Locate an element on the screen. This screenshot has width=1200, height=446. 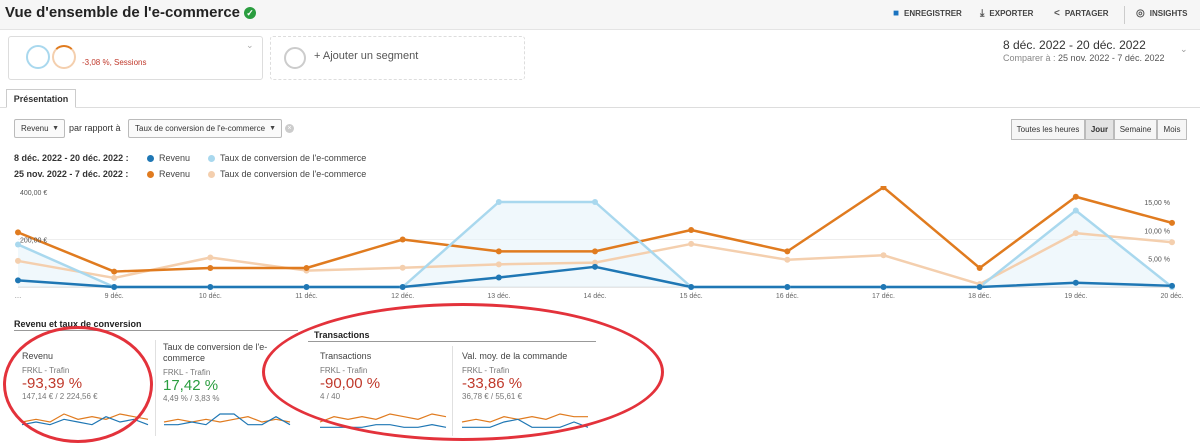
date-range: 8 déc. 2022 - 20 déc. 2022 is located at coordinates (1074, 45).